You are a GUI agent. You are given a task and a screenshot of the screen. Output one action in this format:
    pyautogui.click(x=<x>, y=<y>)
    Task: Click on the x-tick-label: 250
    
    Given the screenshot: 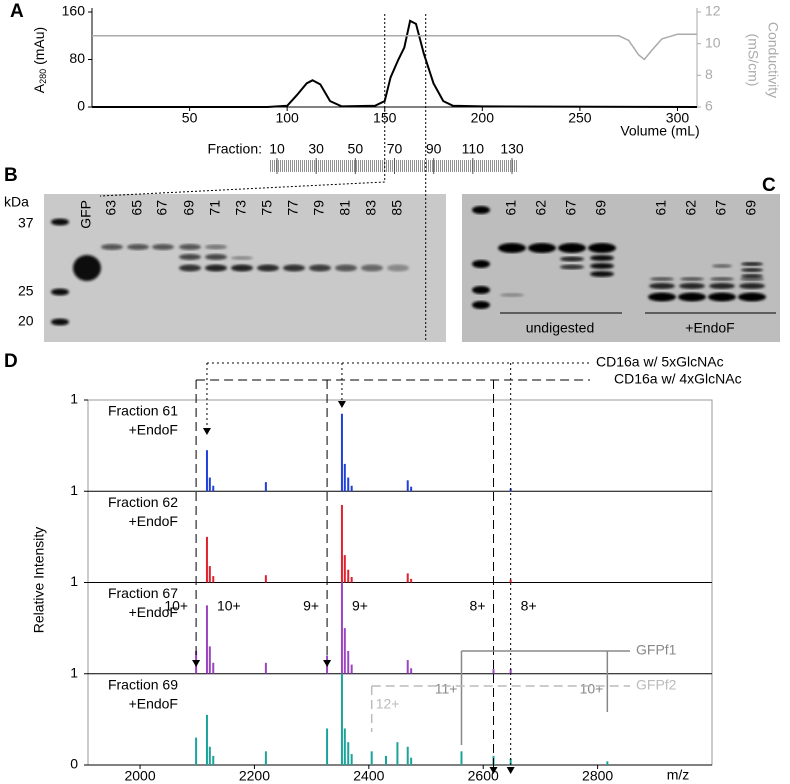 What is the action you would take?
    pyautogui.click(x=580, y=118)
    